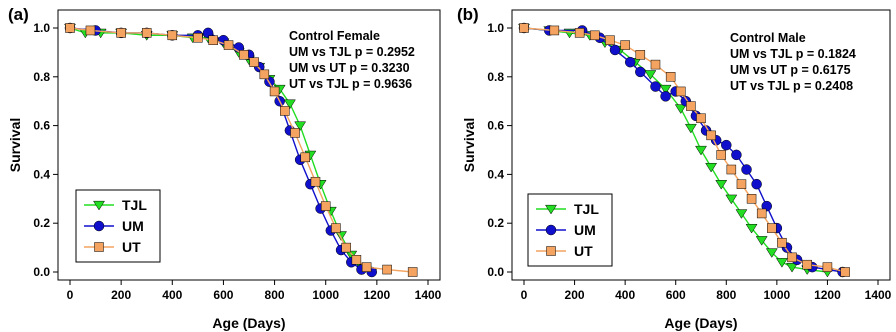 This screenshot has height=332, width=896. I want to click on panel-a-legend: TJL UM UT, so click(118, 226).